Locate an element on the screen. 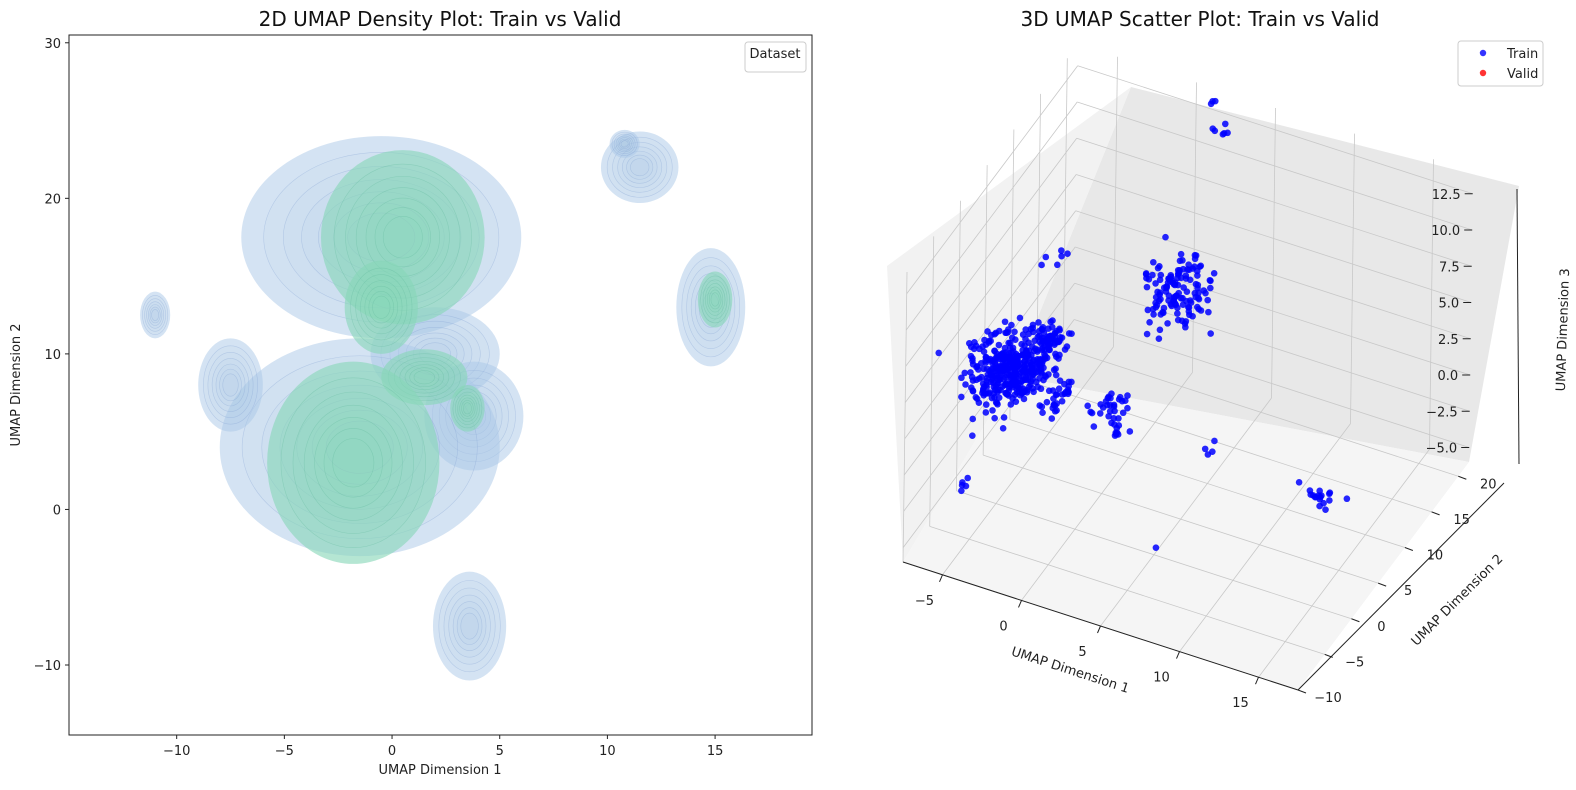  density-y-tick-label: 0 is located at coordinates (57, 510).